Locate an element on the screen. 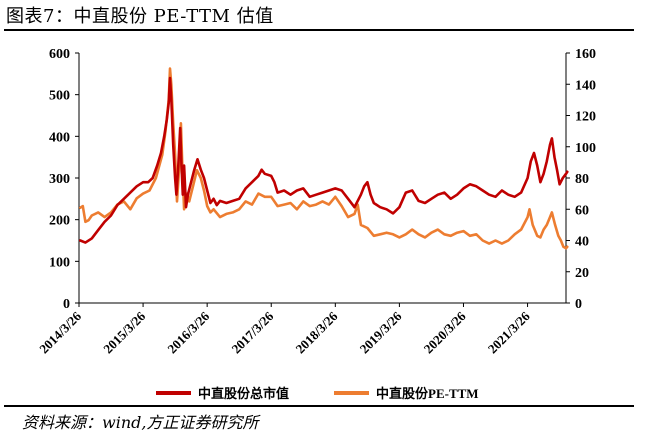 Image resolution: width=651 pixels, height=433 pixels. x-tick-label: 2020/3/26 is located at coordinates (445, 332).